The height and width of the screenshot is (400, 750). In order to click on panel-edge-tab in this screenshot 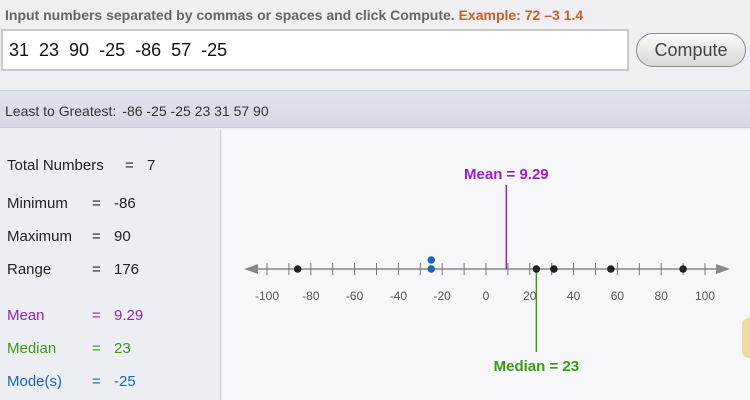, I will do `click(746, 338)`.